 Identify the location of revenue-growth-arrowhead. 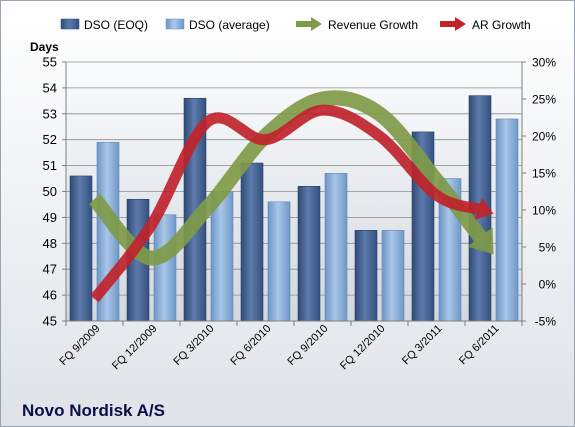
(480, 241).